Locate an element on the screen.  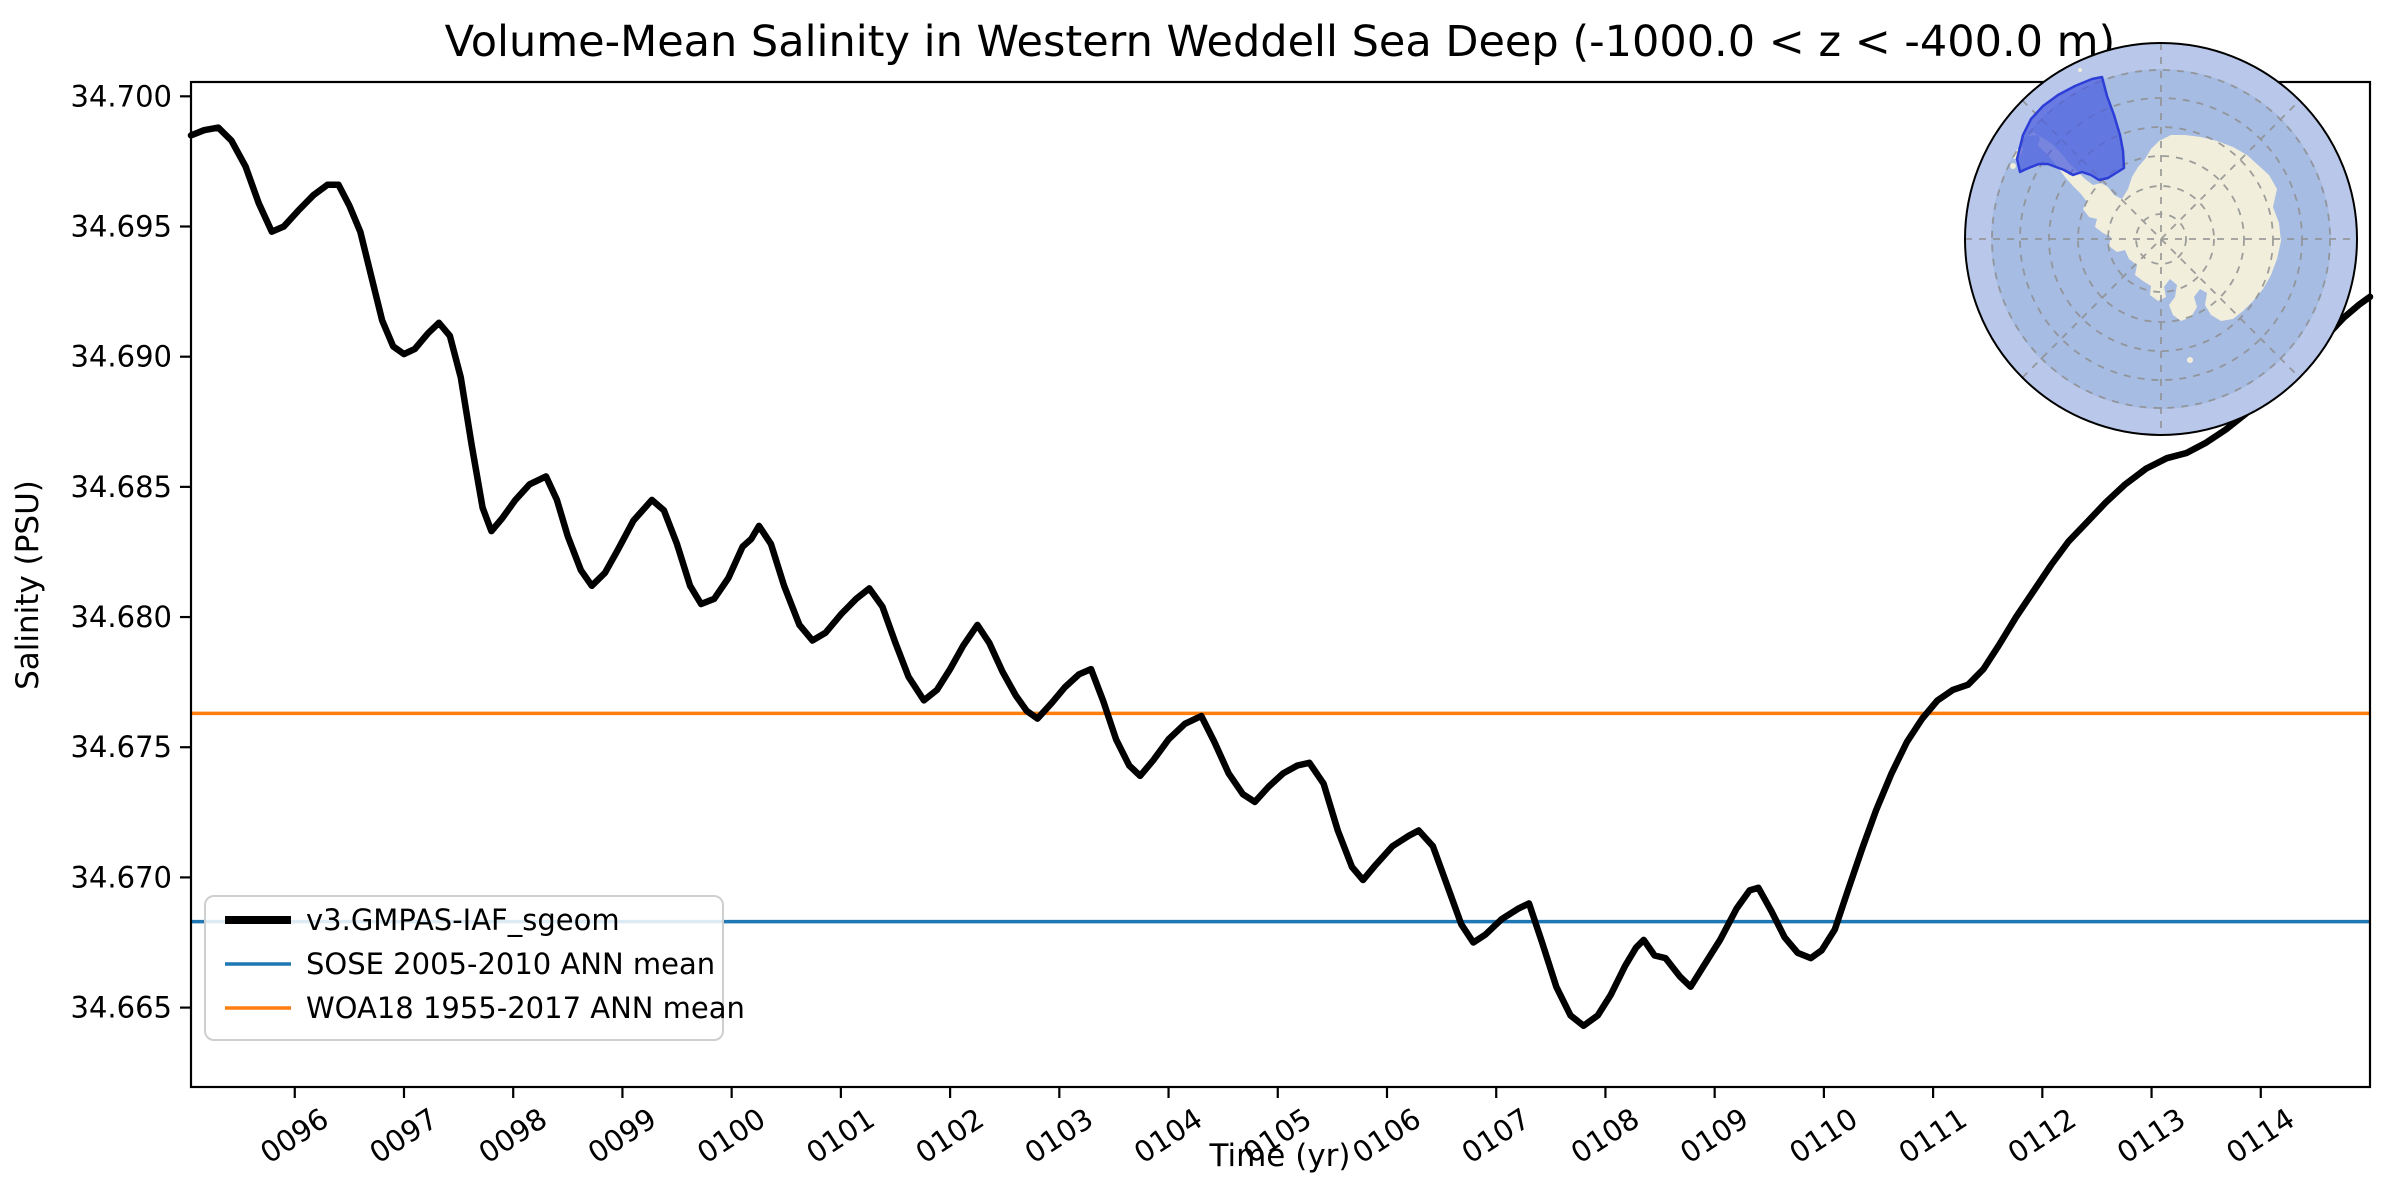
x-tick-label: 0098 is located at coordinates (513, 1135).